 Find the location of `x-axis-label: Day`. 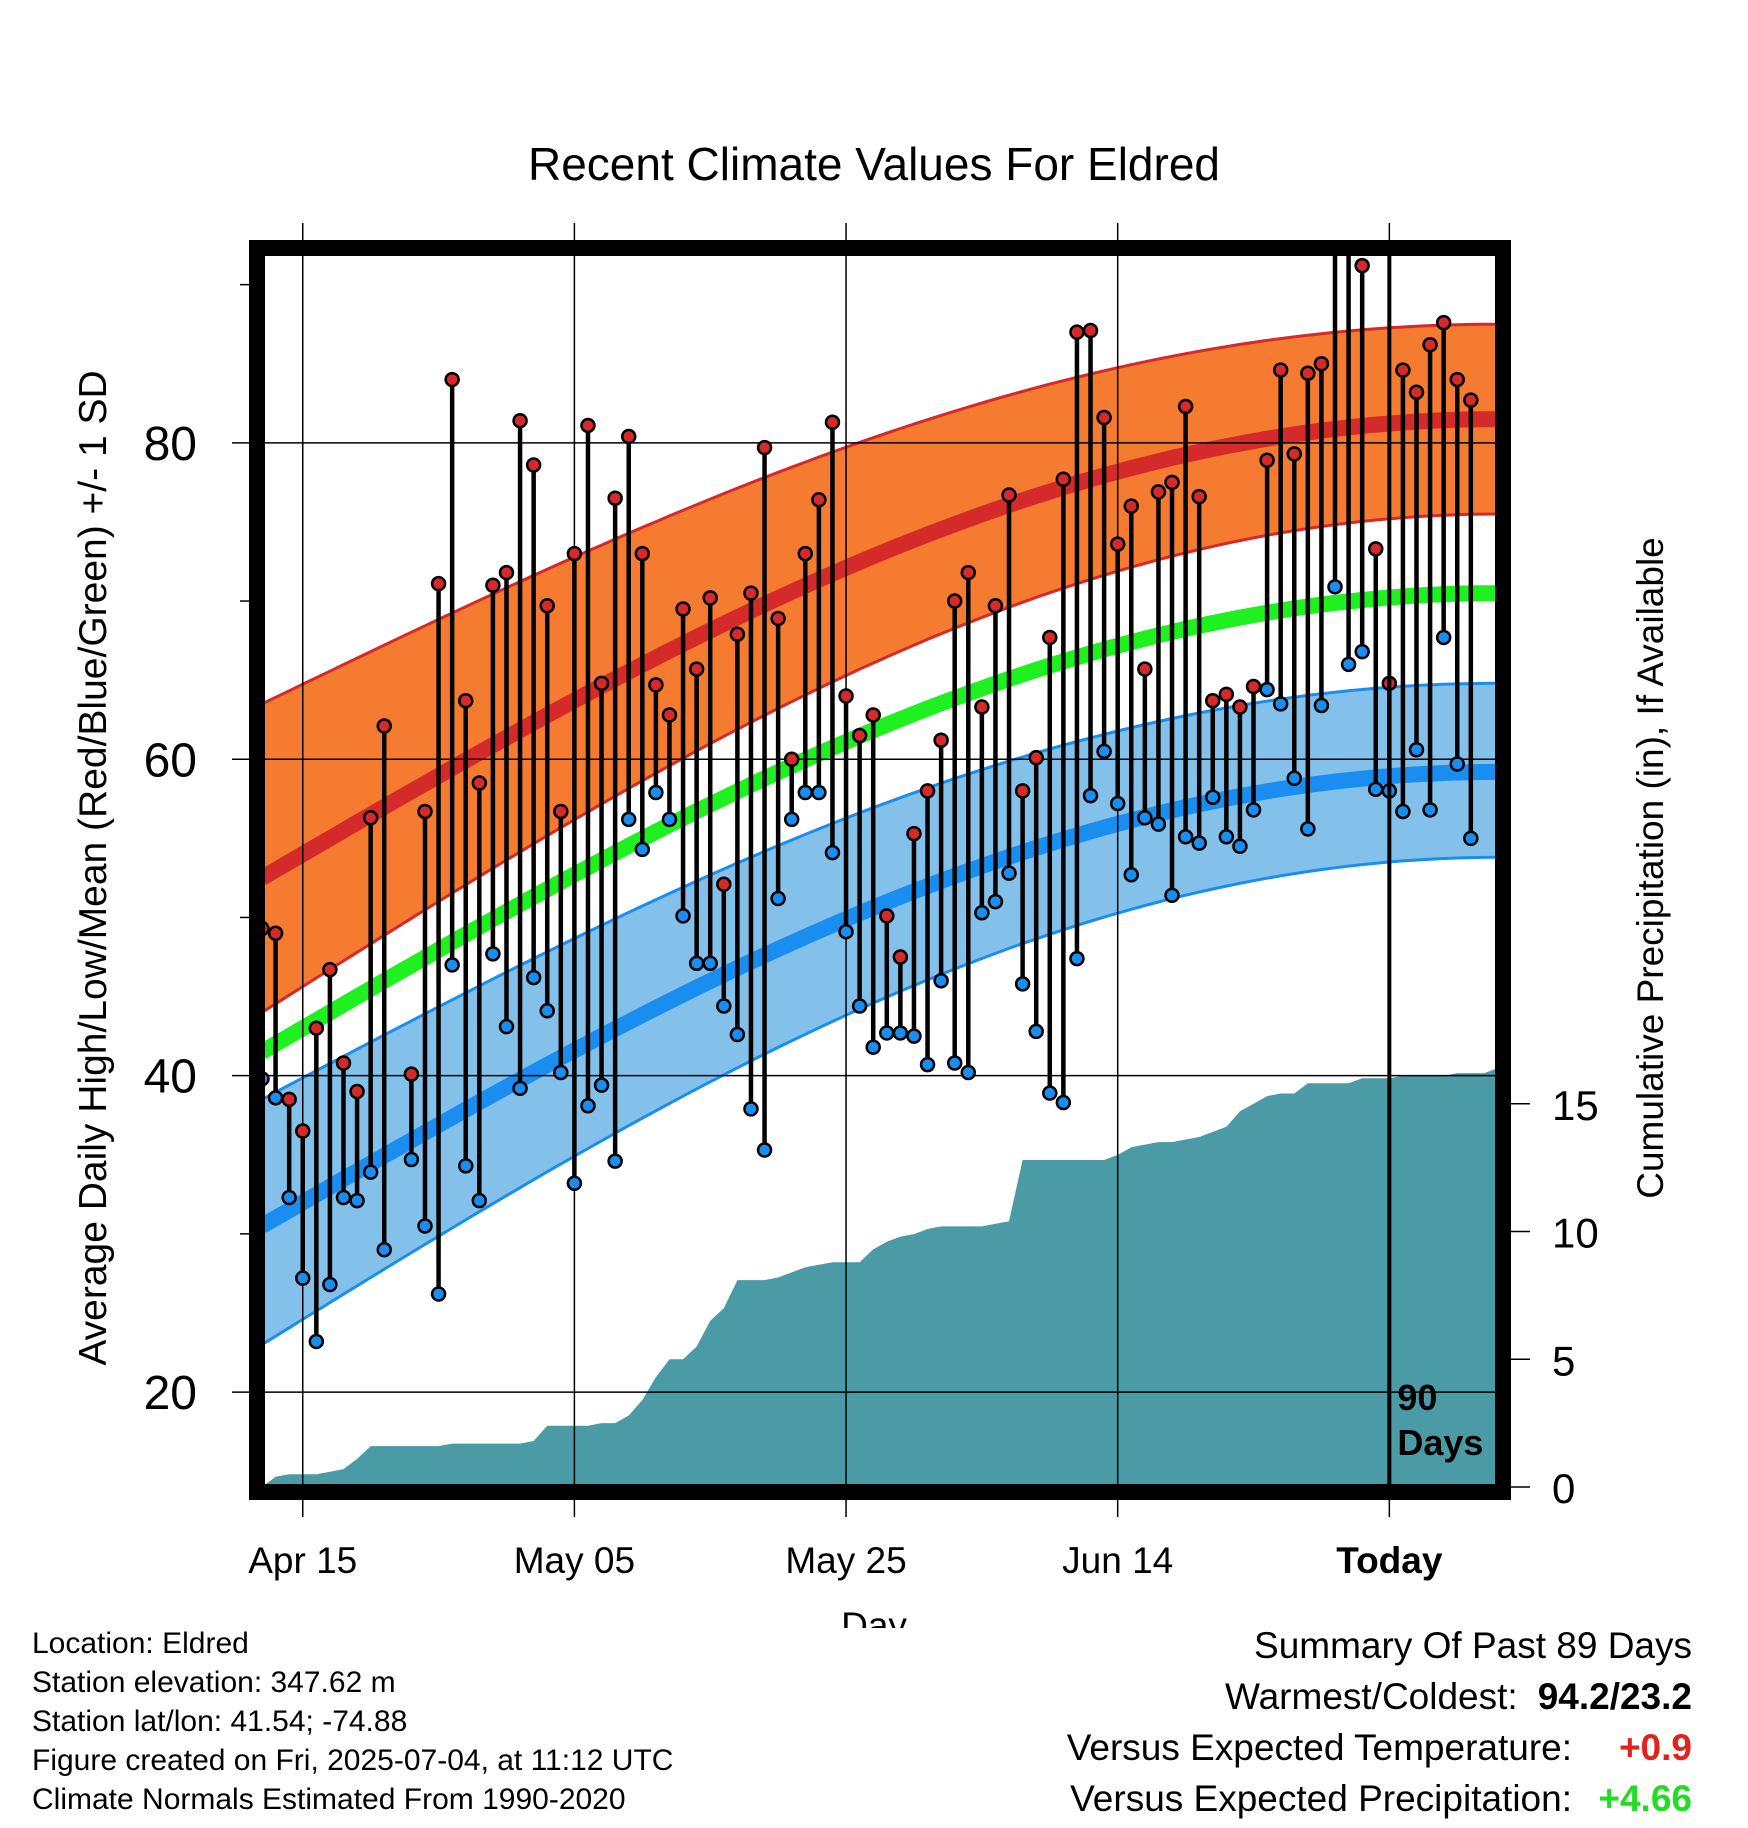

x-axis-label: Day is located at coordinates (874, 1616).